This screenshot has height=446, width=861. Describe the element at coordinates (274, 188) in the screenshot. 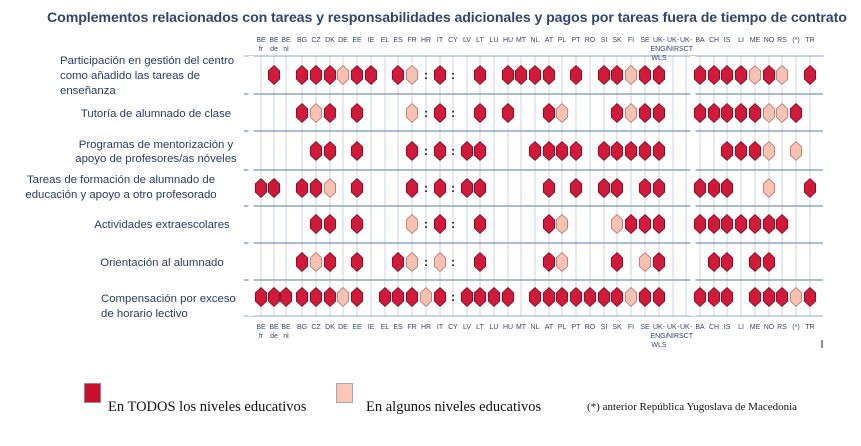

I see `marker-be-de-row4-all` at that location.